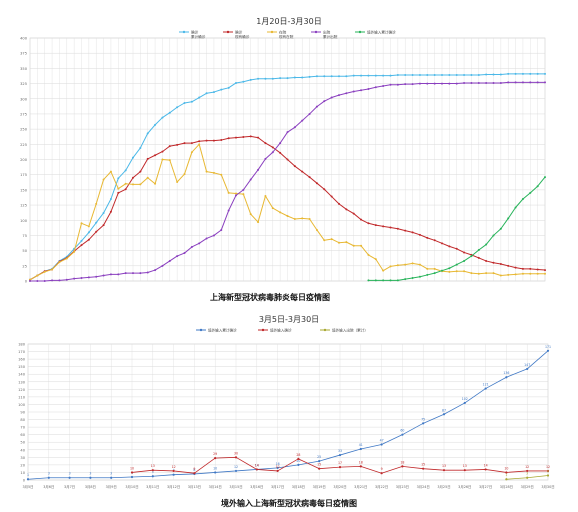 The image size is (578, 512). What do you see at coordinates (286, 36) in the screenshot?
I see `legend-sublabel: 现有在院` at bounding box center [286, 36].